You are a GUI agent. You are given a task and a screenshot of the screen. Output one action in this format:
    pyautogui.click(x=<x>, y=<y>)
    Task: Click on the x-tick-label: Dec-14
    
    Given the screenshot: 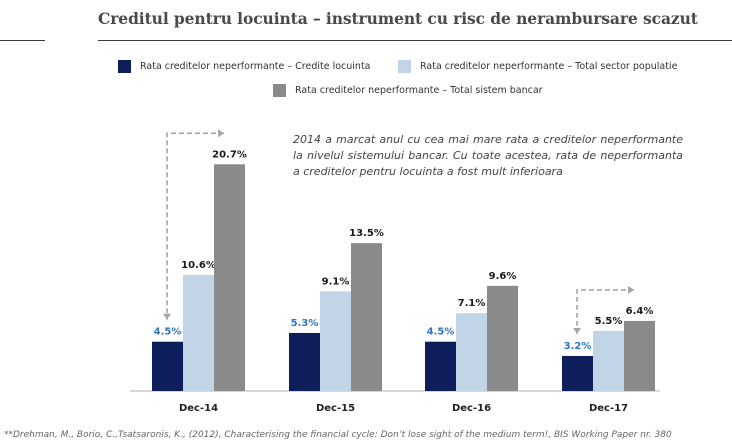 What is the action you would take?
    pyautogui.click(x=198, y=408)
    